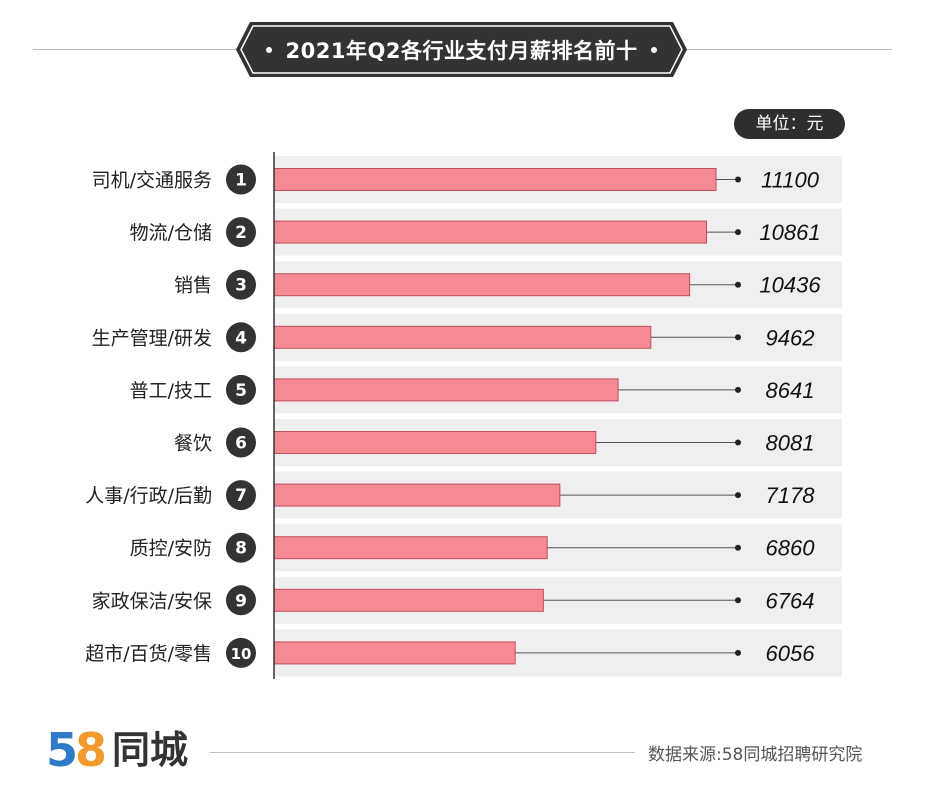  Describe the element at coordinates (755, 755) in the screenshot. I see `data-source: 数据来源:58同城招聘研究院` at that location.